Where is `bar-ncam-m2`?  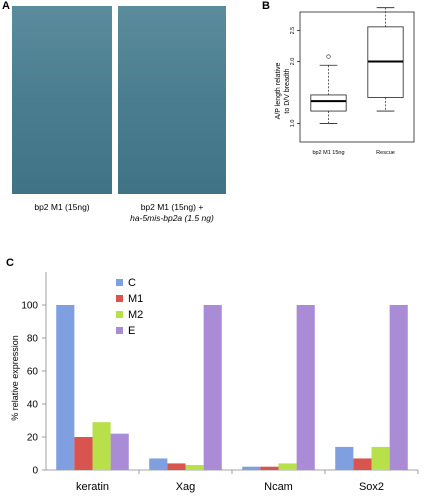 bar-ncam-m2 is located at coordinates (287, 466).